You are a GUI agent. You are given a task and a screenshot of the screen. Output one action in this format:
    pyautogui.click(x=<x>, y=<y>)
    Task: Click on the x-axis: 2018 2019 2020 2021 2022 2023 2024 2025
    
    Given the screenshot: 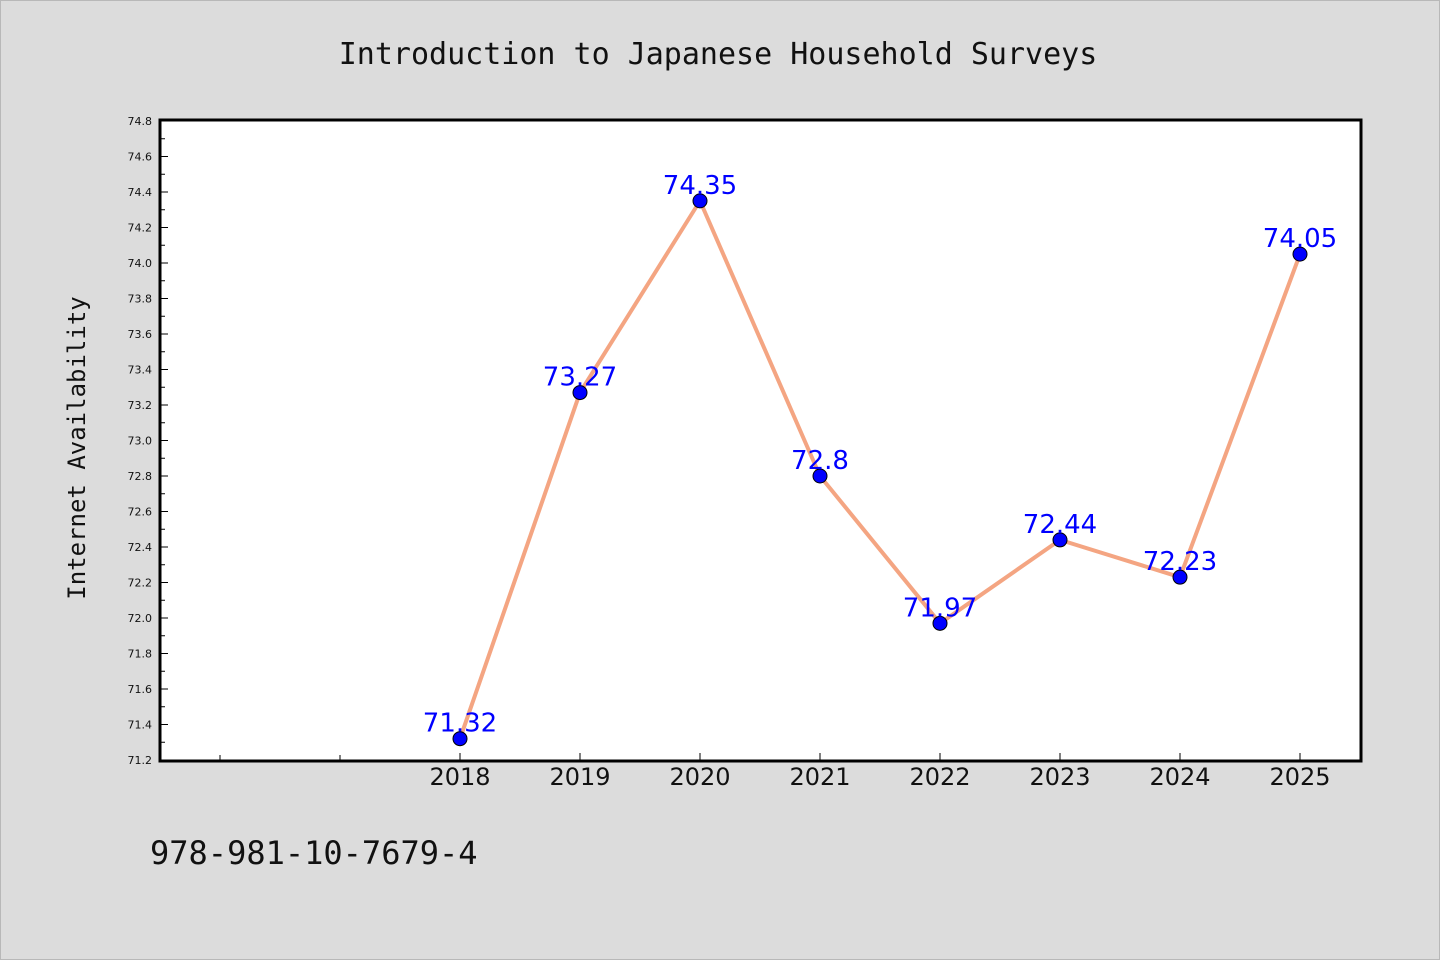 What is the action you would take?
    pyautogui.click(x=775, y=772)
    